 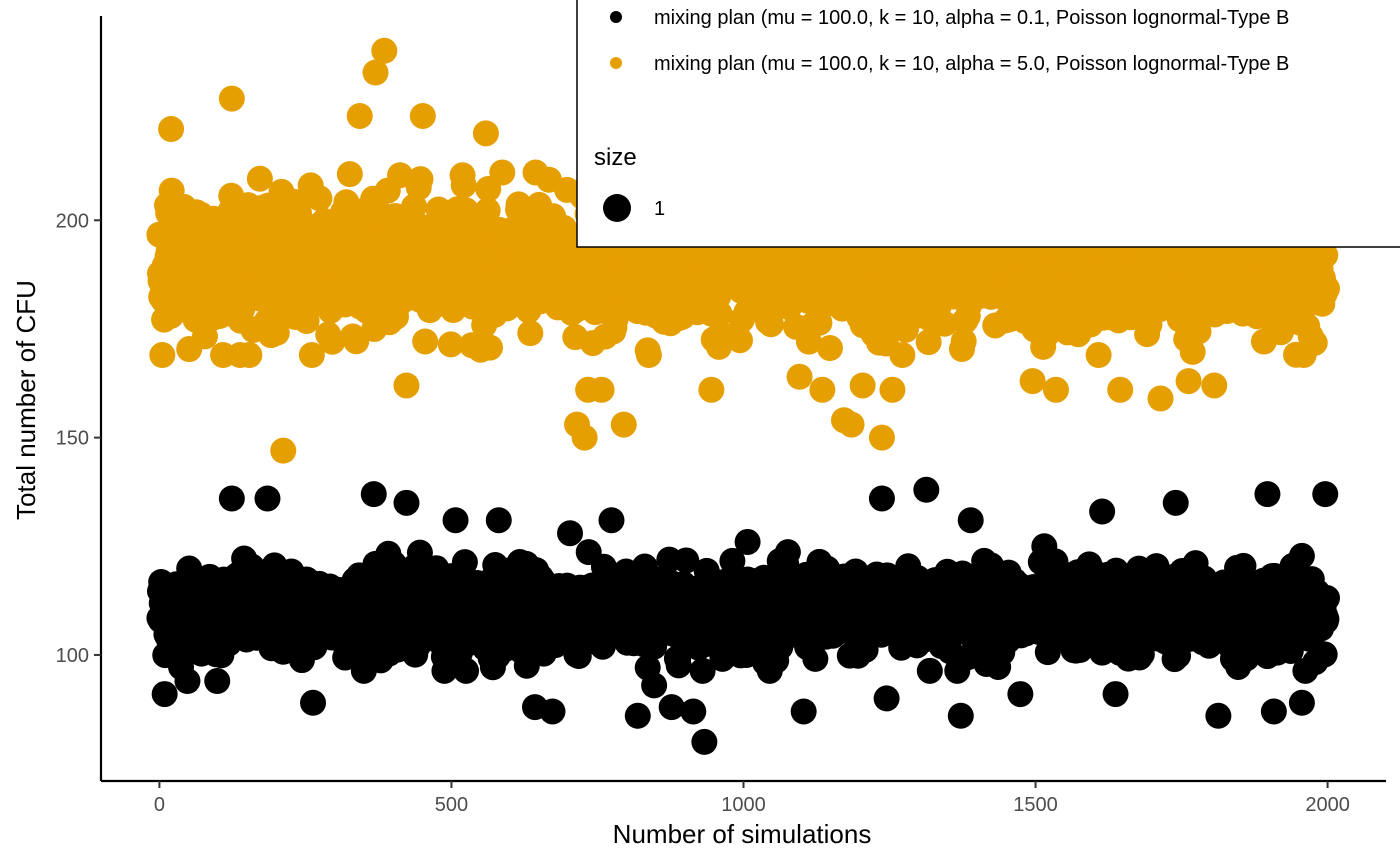 What do you see at coordinates (615, 157) in the screenshot?
I see `size-legend-title: size` at bounding box center [615, 157].